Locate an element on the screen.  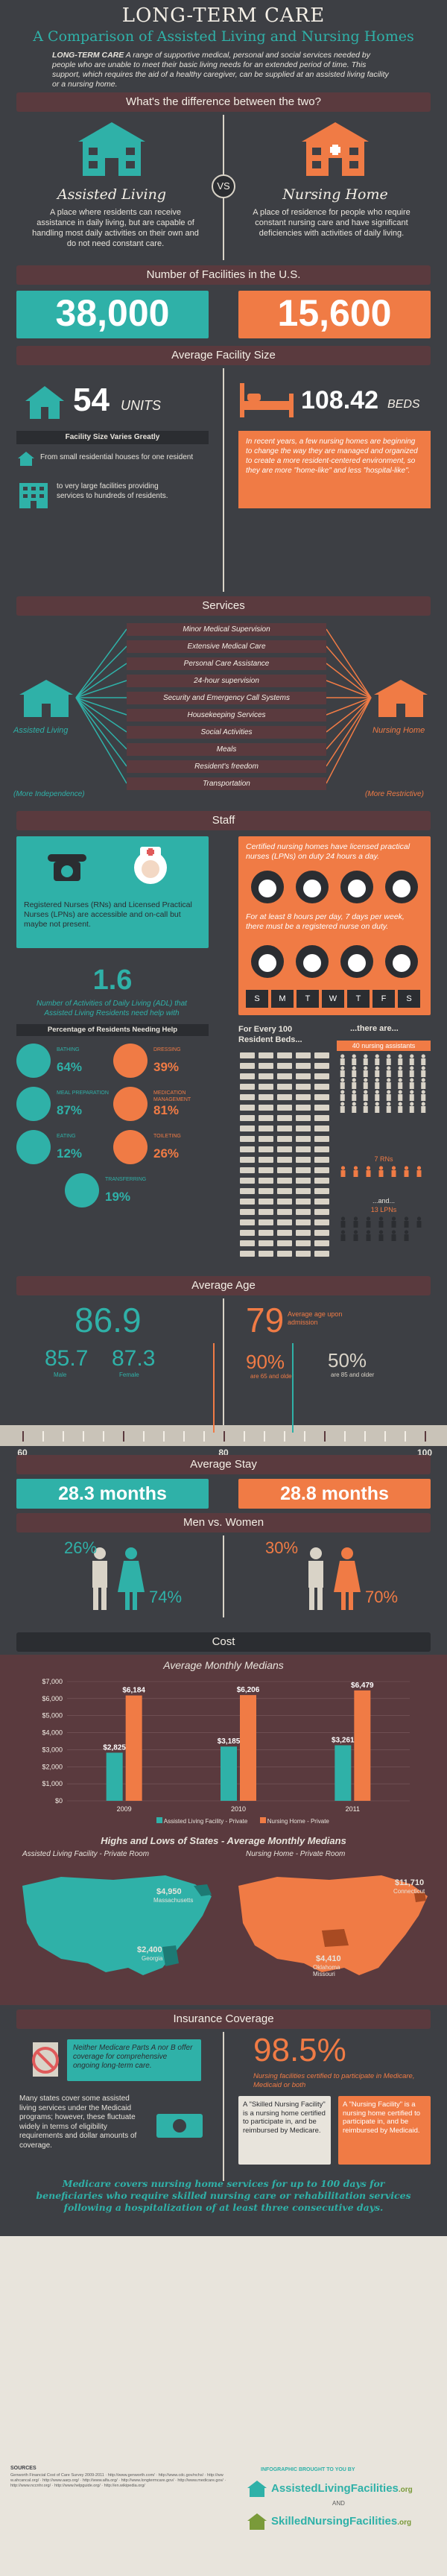
vs-badge: VS is located at coordinates (223, 186).